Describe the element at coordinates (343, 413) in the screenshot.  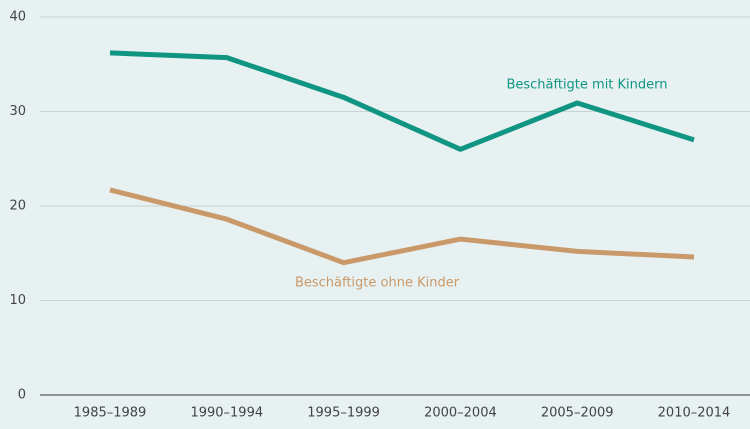
I see `x-tick-label: 1995–1999` at that location.